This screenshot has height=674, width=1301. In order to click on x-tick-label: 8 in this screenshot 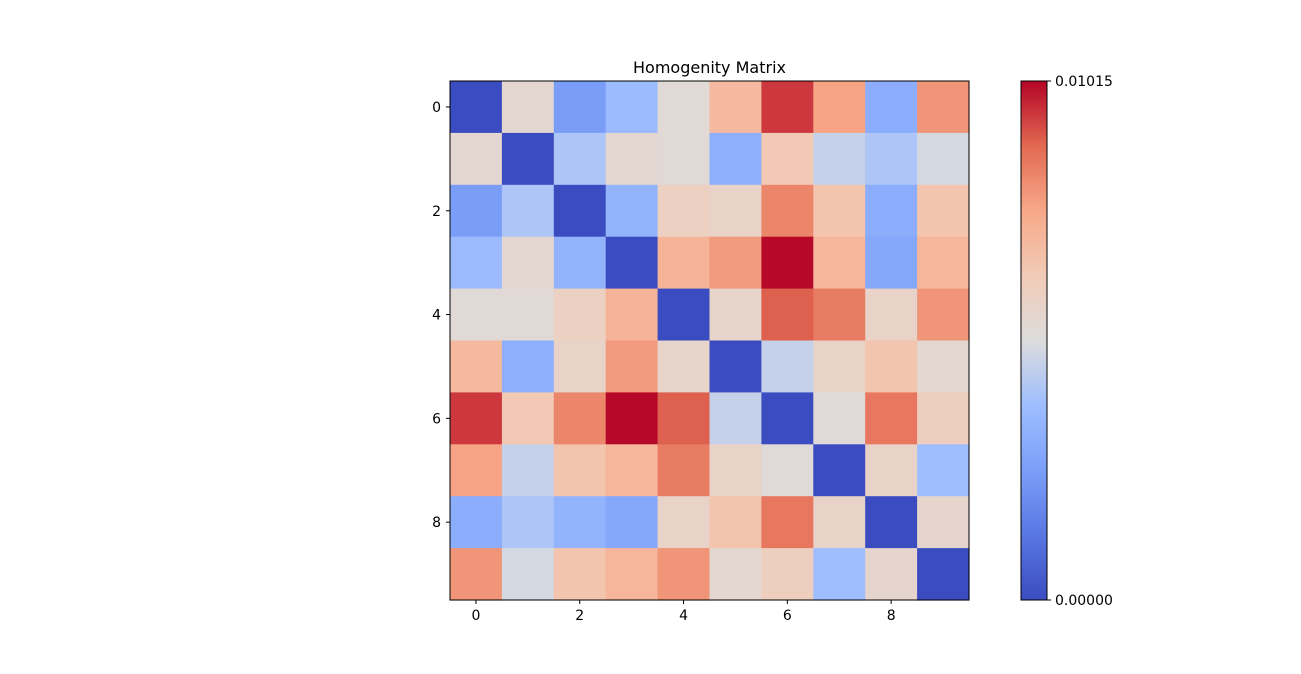, I will do `click(891, 616)`.